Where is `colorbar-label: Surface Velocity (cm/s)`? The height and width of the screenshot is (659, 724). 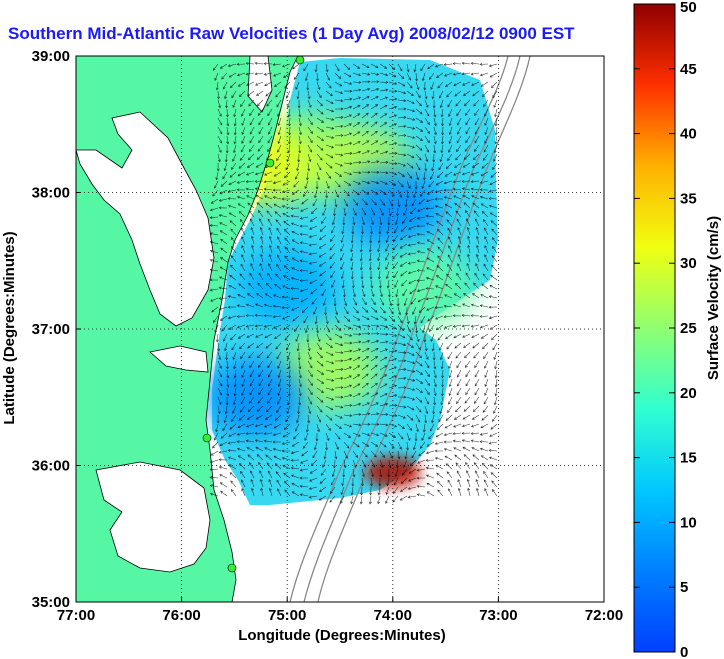
colorbar-label: Surface Velocity (cm/s) is located at coordinates (713, 298).